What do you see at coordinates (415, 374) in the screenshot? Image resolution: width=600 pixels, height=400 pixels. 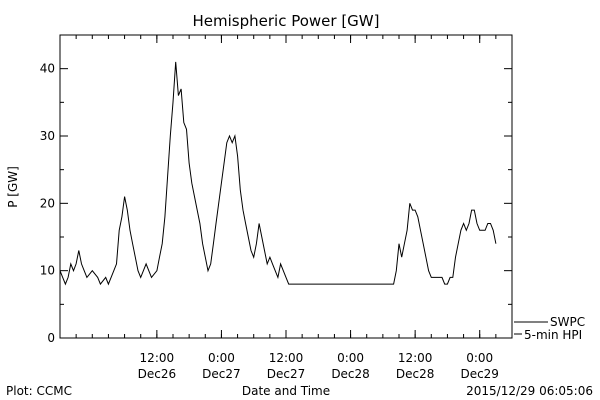 I see `x-tick-date-label-4: Dec28` at bounding box center [415, 374].